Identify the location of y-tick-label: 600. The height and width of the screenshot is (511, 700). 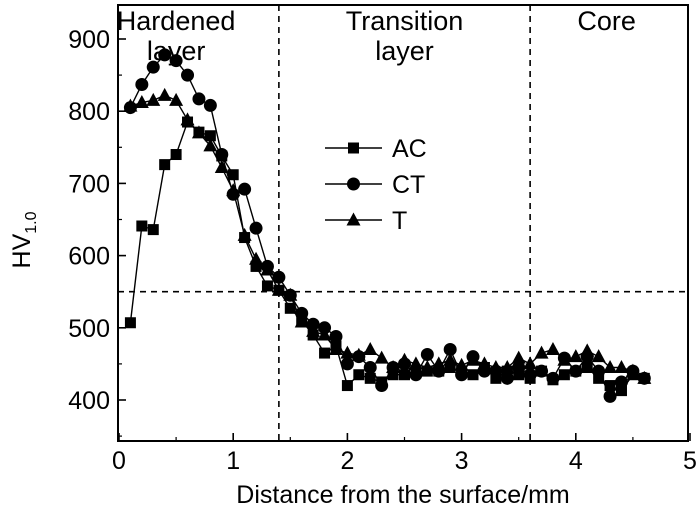
(89, 257).